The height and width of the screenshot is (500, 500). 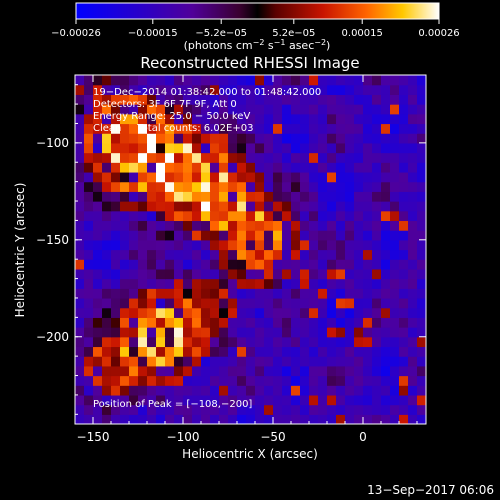 I want to click on colorbar-tick-label: −0.00026, so click(x=76, y=33).